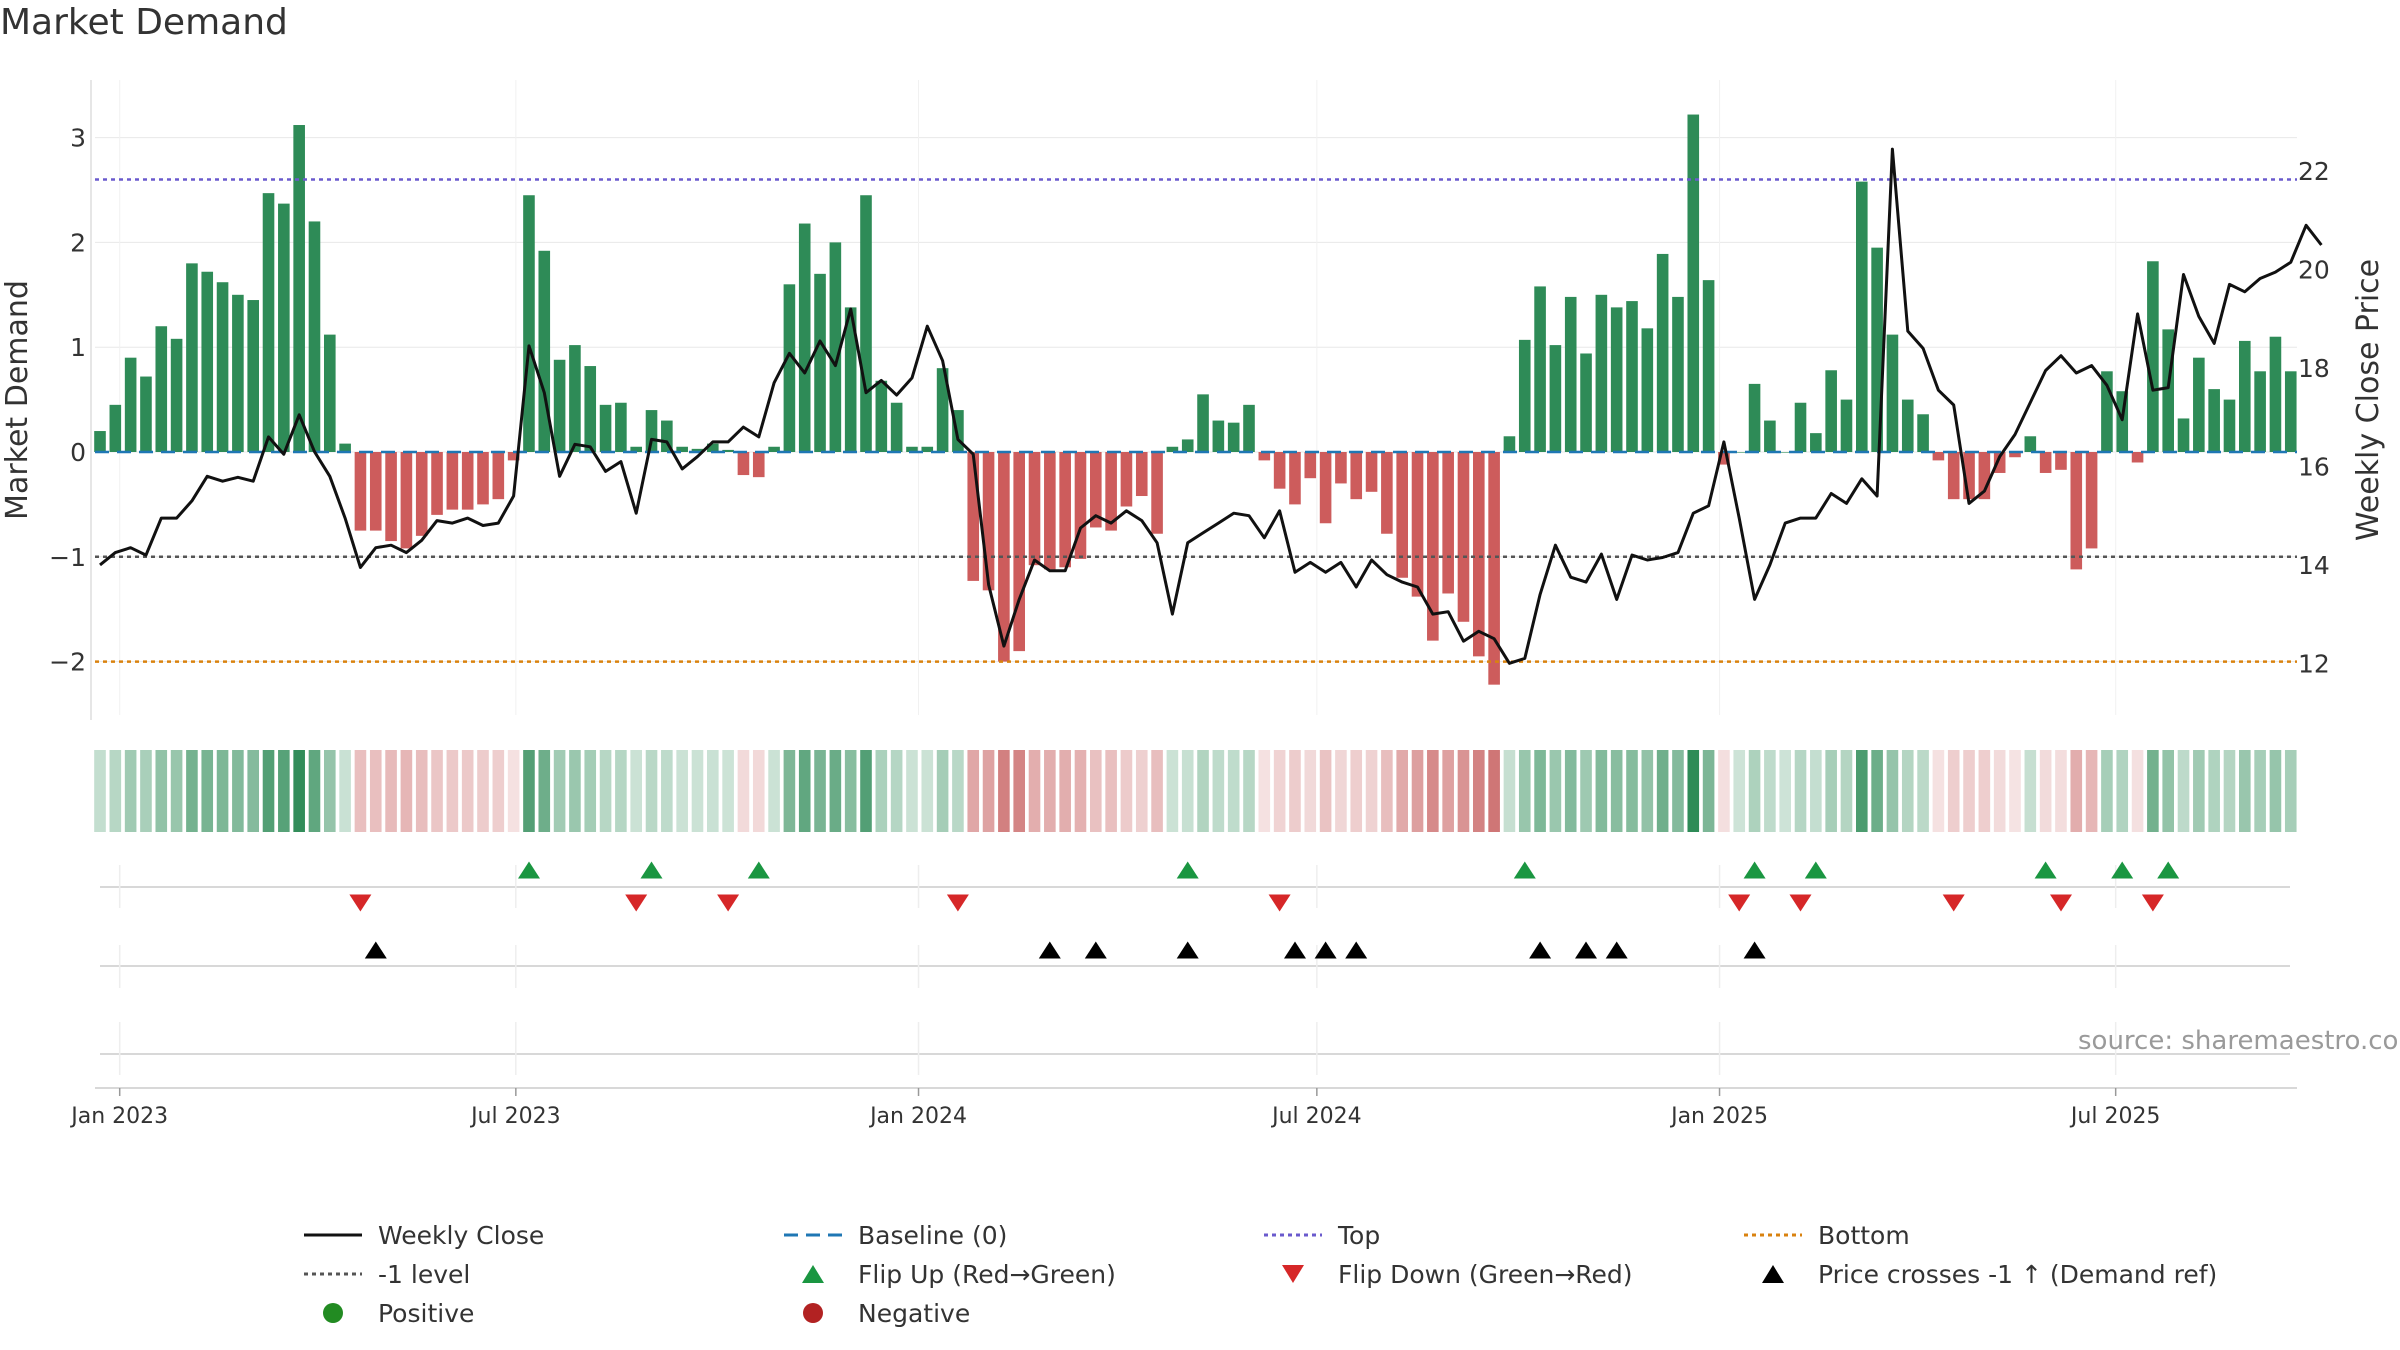 This screenshot has width=2400, height=1350. What do you see at coordinates (893, 1235) in the screenshot?
I see `legend-baseline: Baseline (0)` at bounding box center [893, 1235].